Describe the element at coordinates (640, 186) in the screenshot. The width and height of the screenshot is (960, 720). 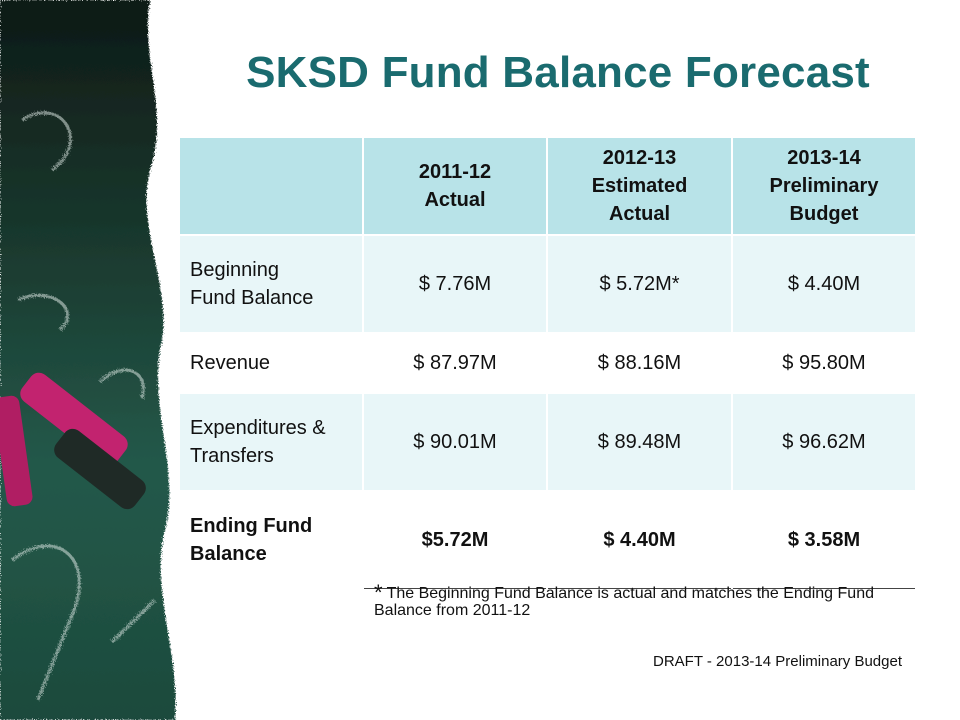
I see `header-2012-13: 2012-13 Estimated Actual` at that location.